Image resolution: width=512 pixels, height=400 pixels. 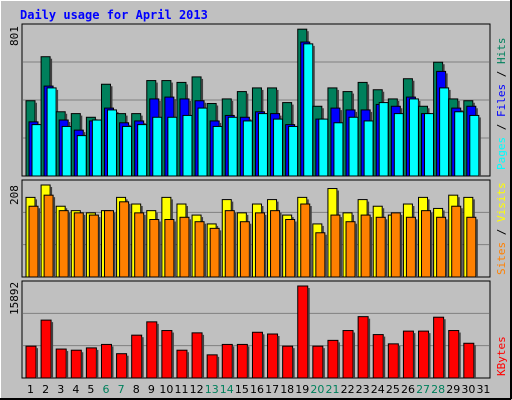 What do you see at coordinates (501, 258) in the screenshot?
I see `legend-sites: Sites` at bounding box center [501, 258].